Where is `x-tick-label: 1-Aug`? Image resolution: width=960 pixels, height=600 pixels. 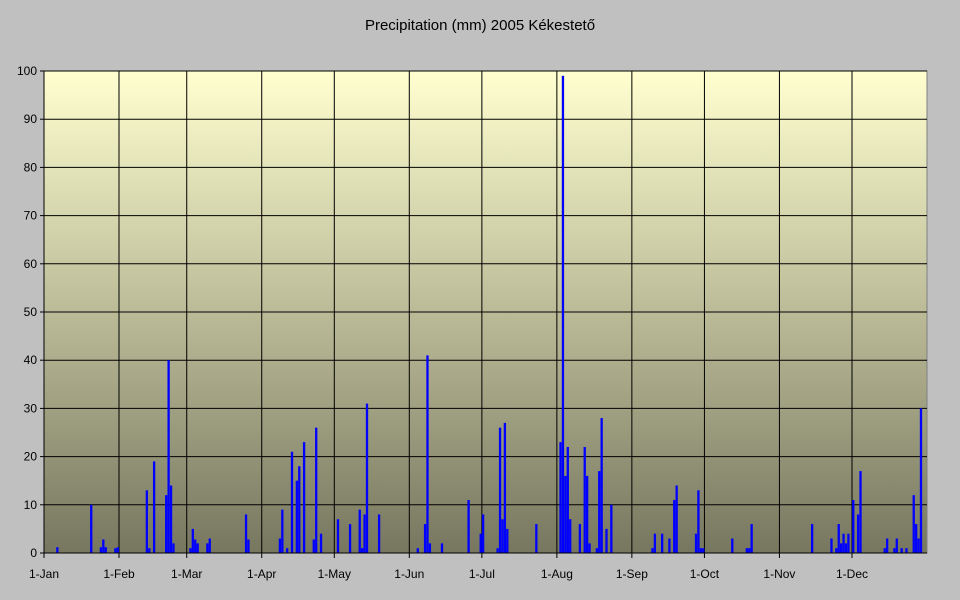 x-tick-label: 1-Aug is located at coordinates (557, 574).